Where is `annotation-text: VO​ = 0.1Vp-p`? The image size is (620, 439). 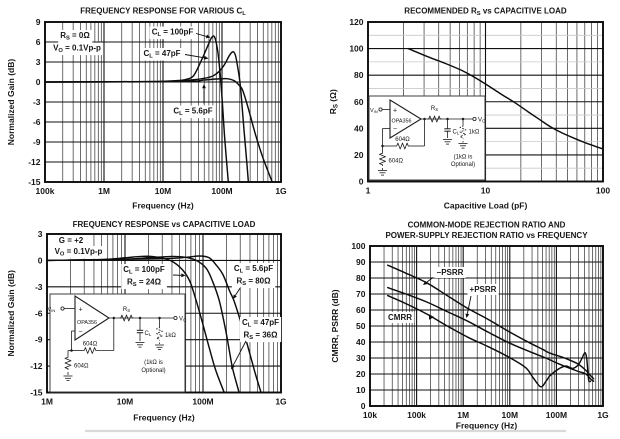
annotation-text: VO​ = 0.1Vp-p is located at coordinates (77, 49).